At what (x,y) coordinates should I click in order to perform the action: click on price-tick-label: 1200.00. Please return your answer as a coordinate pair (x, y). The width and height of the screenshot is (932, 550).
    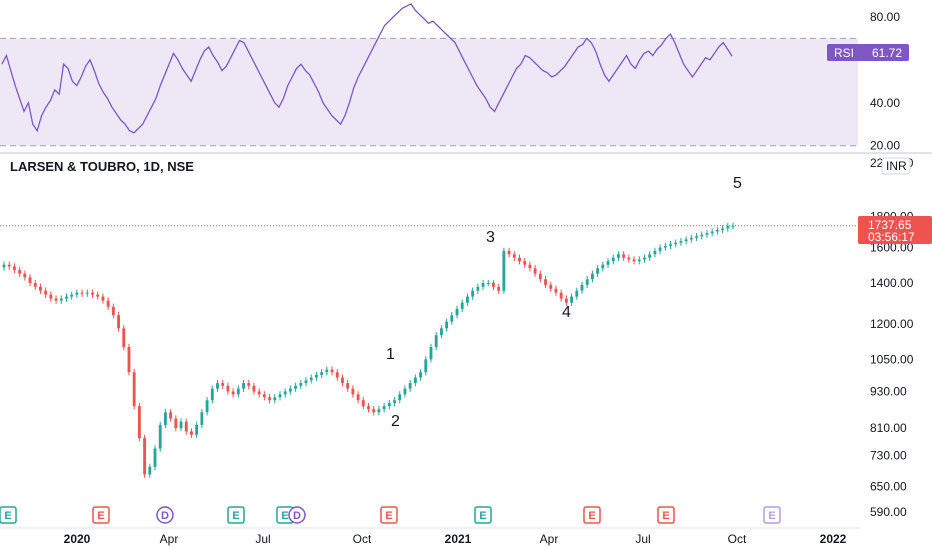
    Looking at the image, I should click on (892, 324).